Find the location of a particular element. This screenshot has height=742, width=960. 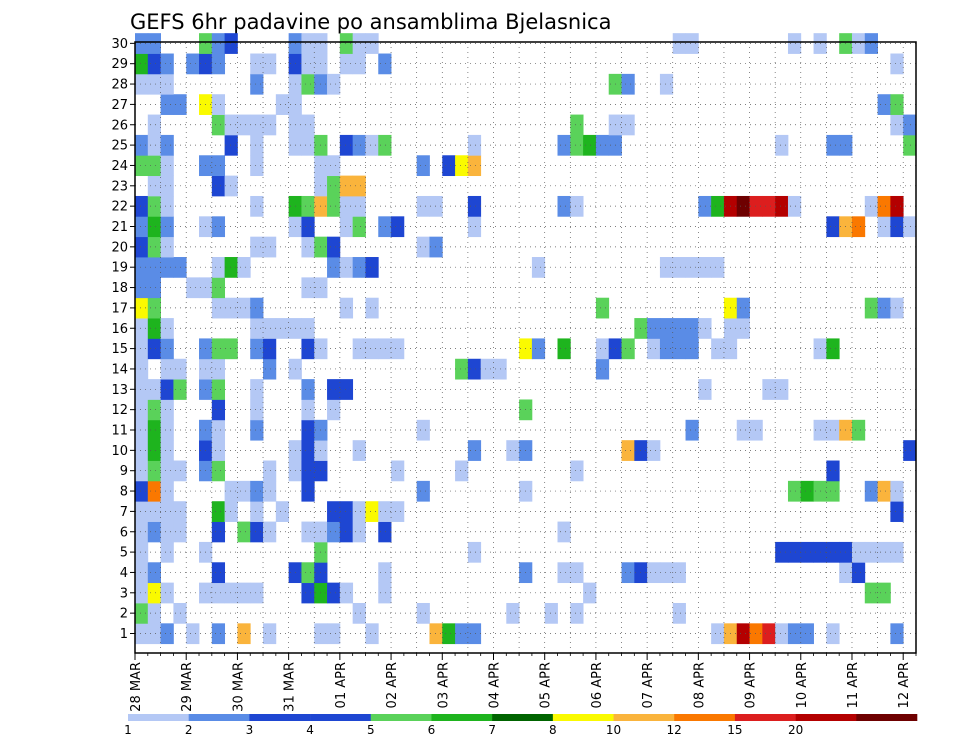

x-tick-label: 10 APR is located at coordinates (802, 685).